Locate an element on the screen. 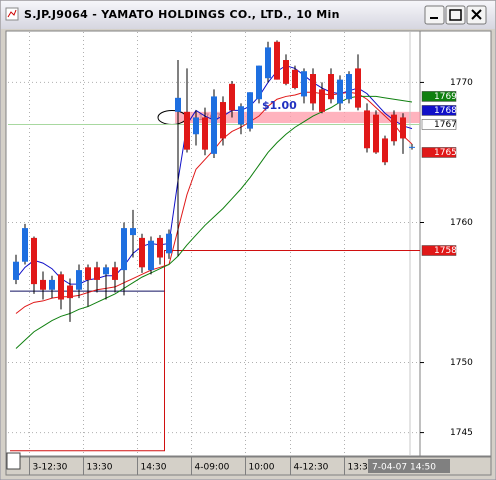  y-tick-label: 1760 is located at coordinates (461, 223).